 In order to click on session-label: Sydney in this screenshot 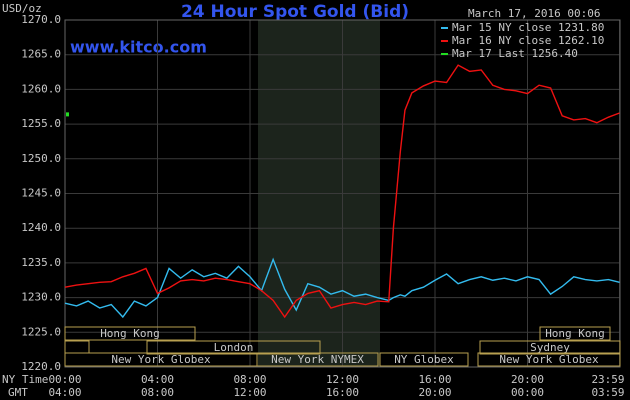, I will do `click(550, 347)`.